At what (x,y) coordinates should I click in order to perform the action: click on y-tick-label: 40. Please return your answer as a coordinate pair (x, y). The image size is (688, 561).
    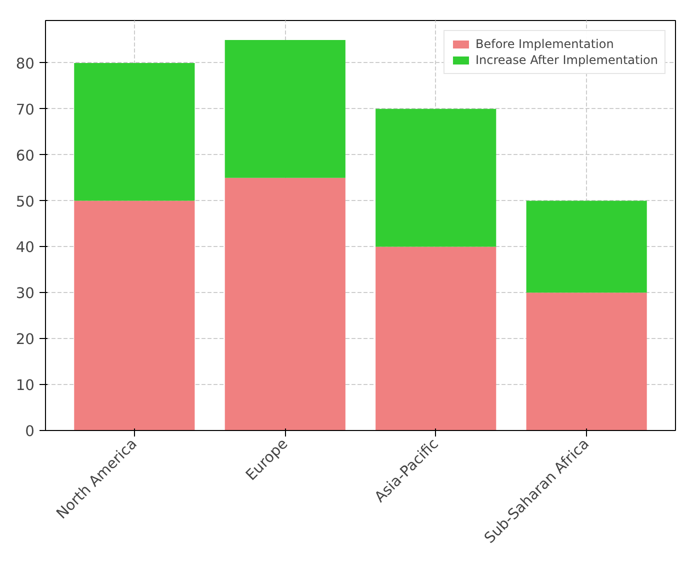
    Looking at the image, I should click on (25, 247).